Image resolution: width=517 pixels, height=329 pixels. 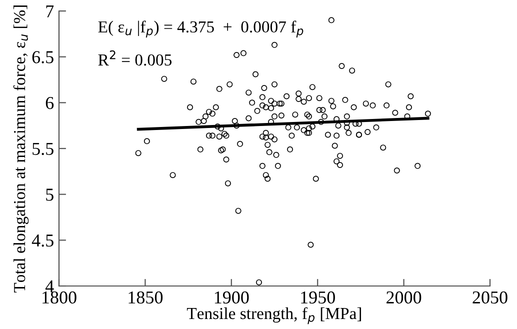 I want to click on y-tick-label: 5, so click(x=50, y=194).